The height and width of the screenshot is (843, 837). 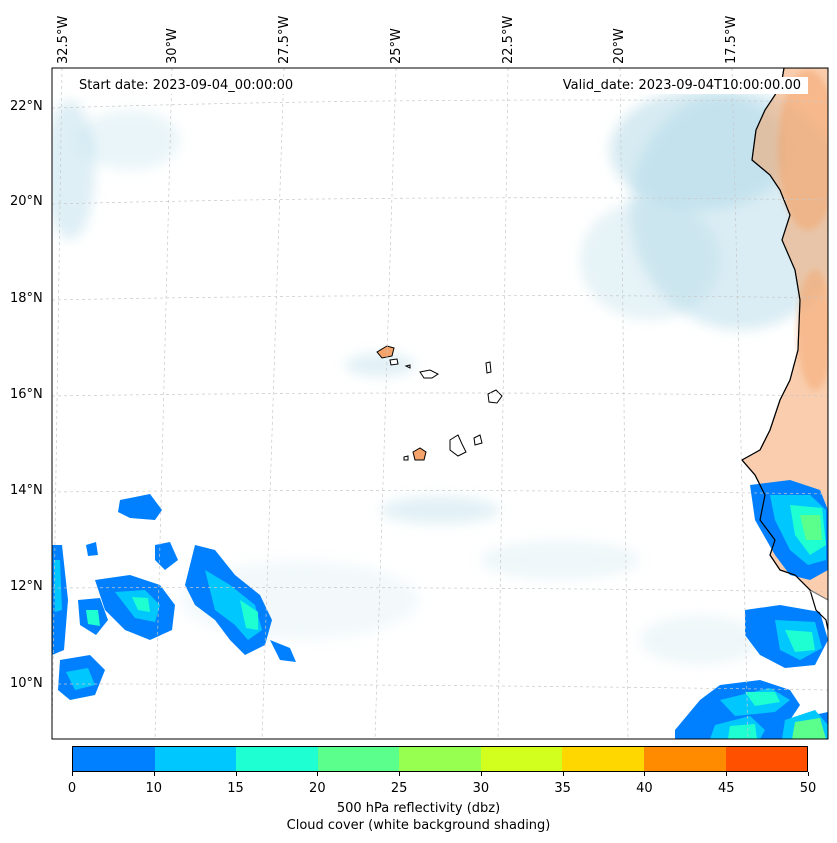 I want to click on colorbar-tick-label: 45, so click(x=726, y=788).